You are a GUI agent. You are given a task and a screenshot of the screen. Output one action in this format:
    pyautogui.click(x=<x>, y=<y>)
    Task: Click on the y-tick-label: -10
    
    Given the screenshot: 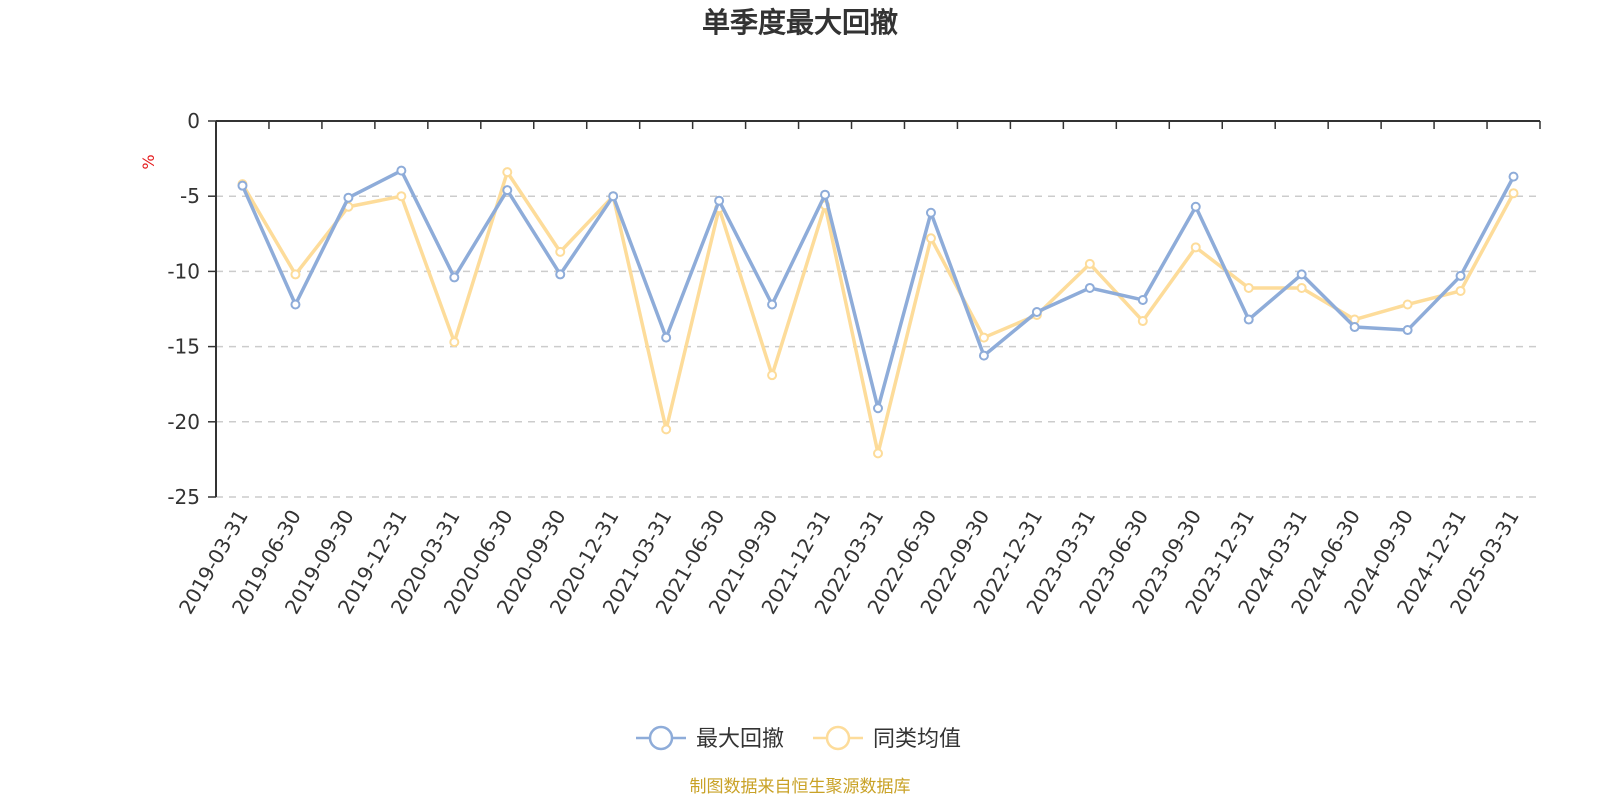 What is the action you would take?
    pyautogui.click(x=183, y=271)
    